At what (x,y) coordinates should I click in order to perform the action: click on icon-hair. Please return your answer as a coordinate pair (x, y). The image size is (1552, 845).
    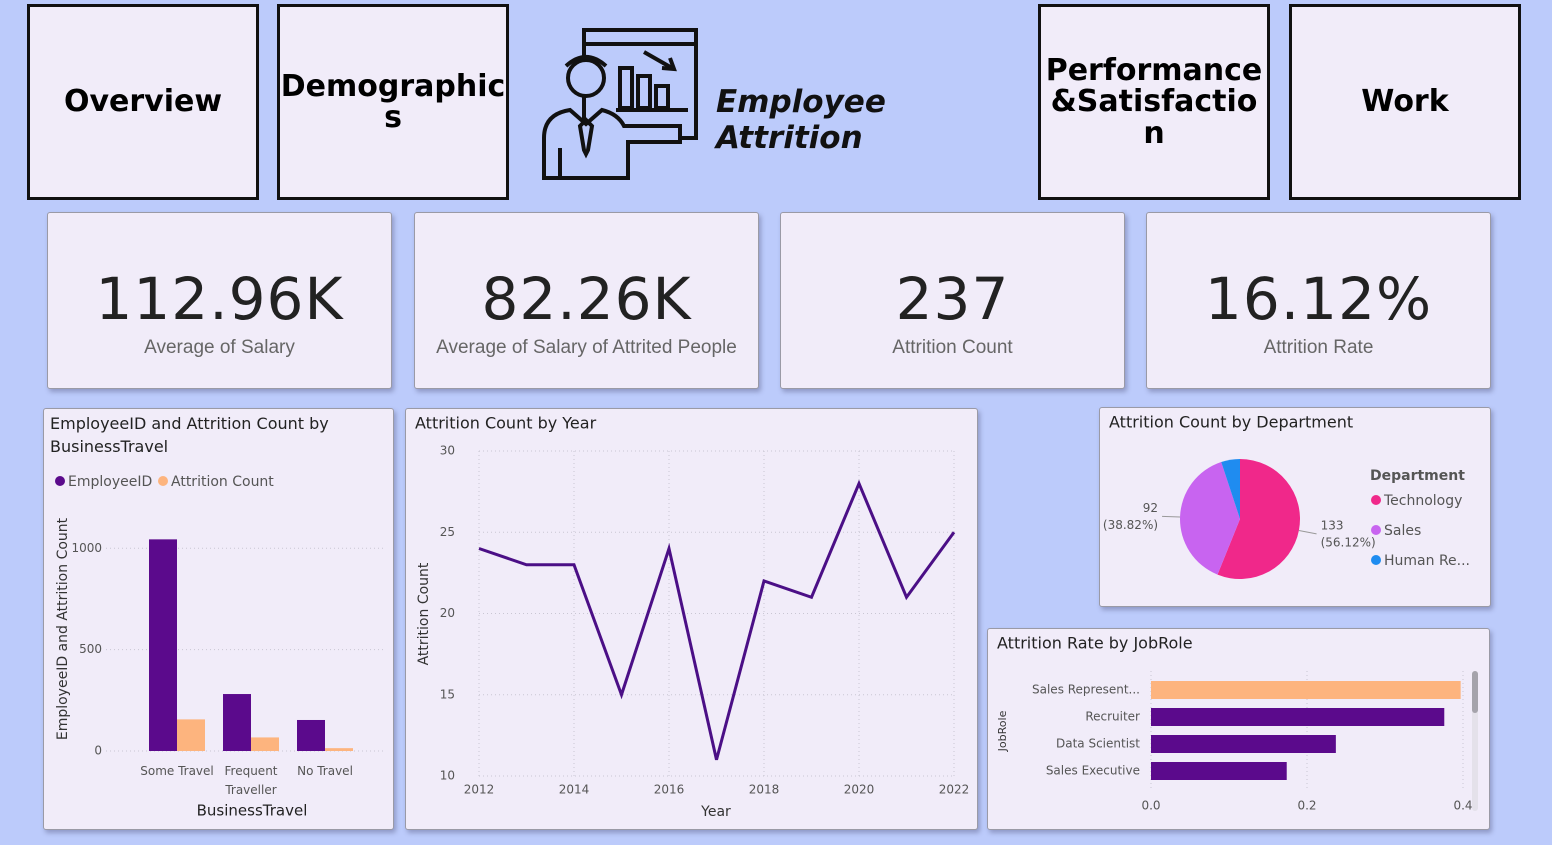
    Looking at the image, I should click on (586, 61).